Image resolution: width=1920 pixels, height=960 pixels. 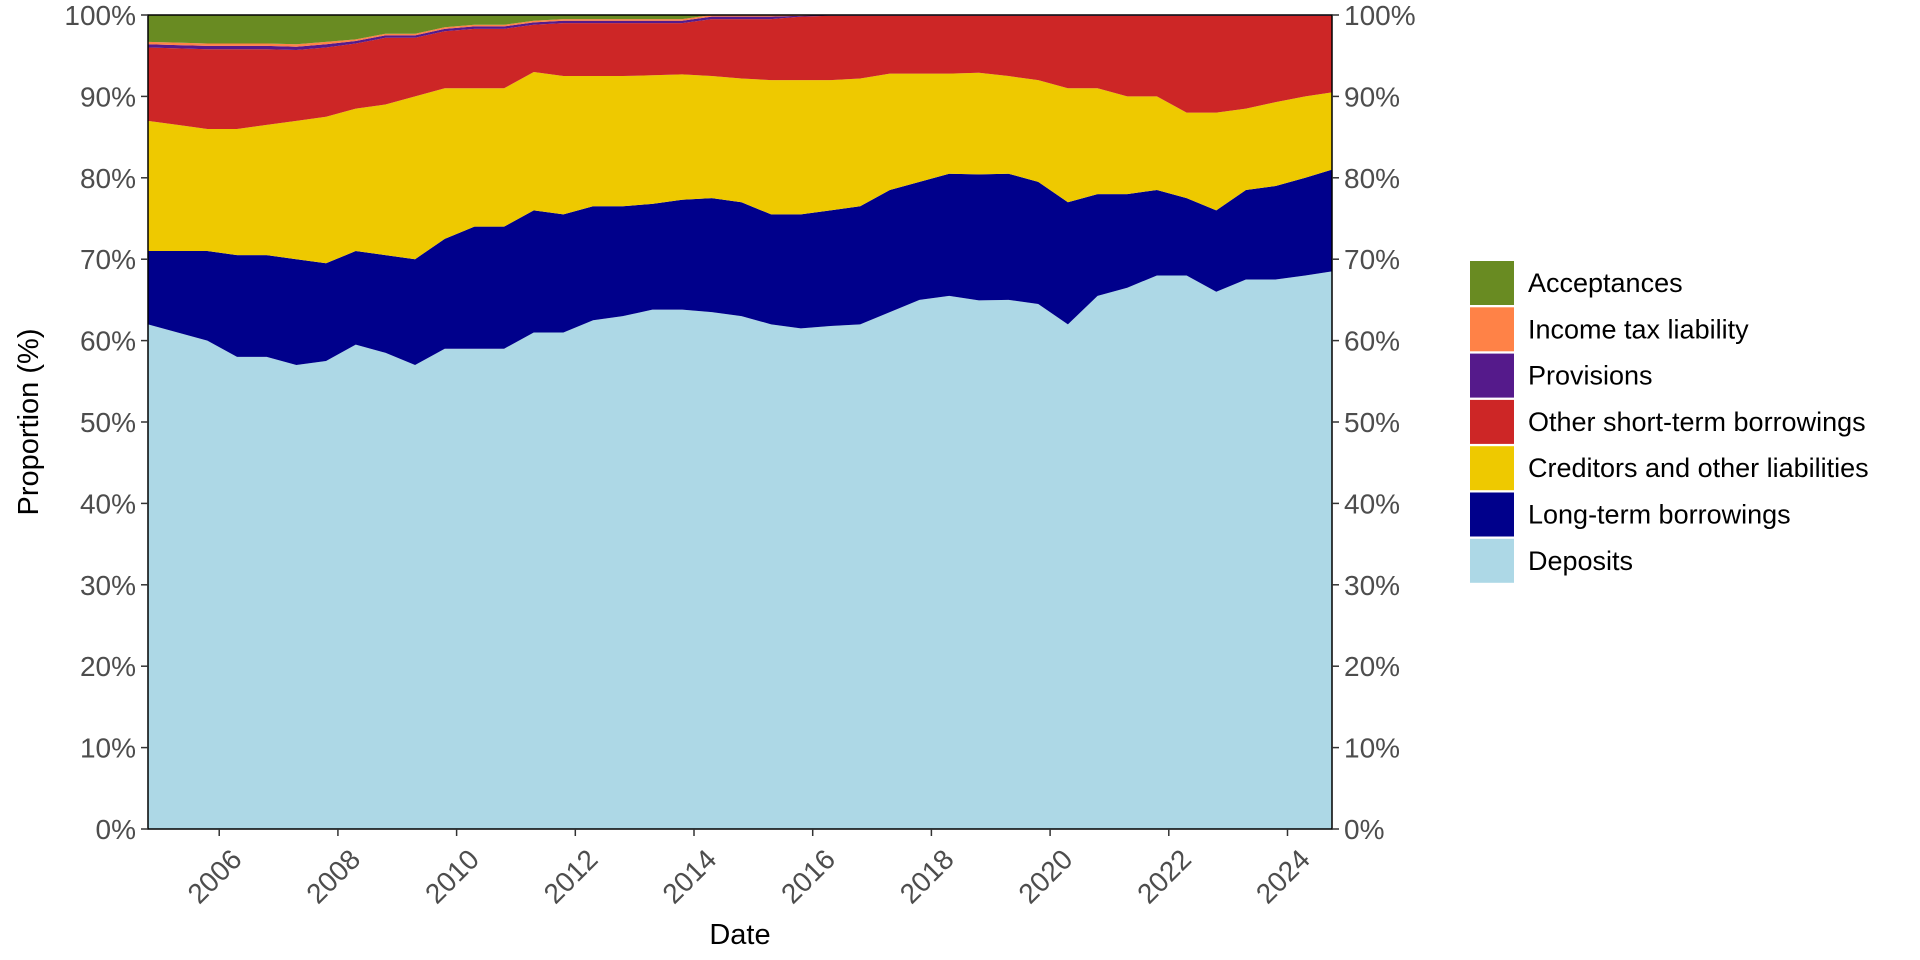 What do you see at coordinates (29, 422) in the screenshot?
I see `y-axis-title: Proportion (%)` at bounding box center [29, 422].